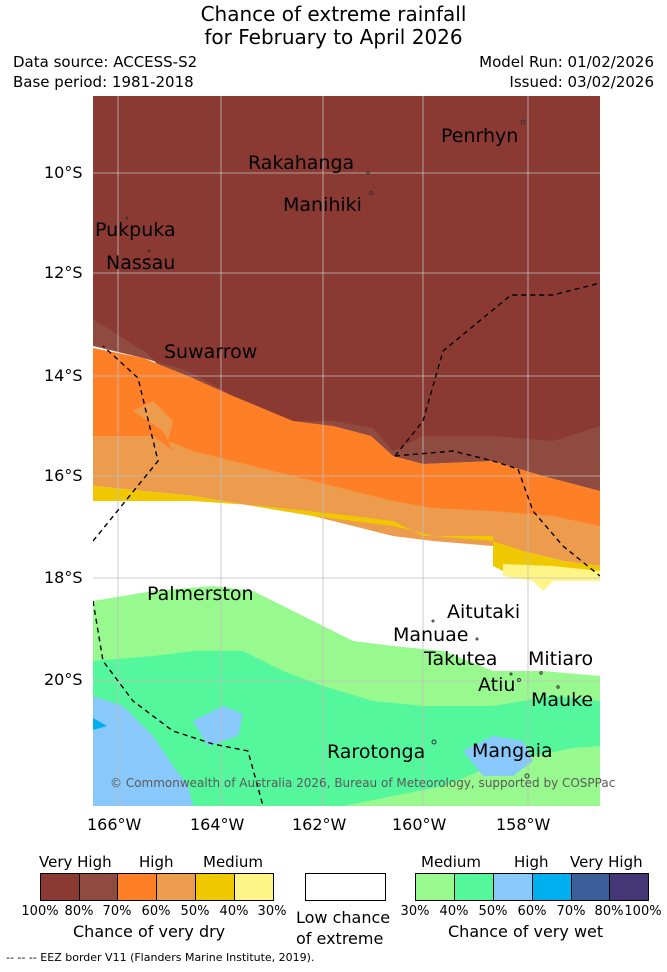 Image resolution: width=667 pixels, height=972 pixels. Describe the element at coordinates (451, 862) in the screenshot. I see `legend-wet-medium-head: Medium` at that location.